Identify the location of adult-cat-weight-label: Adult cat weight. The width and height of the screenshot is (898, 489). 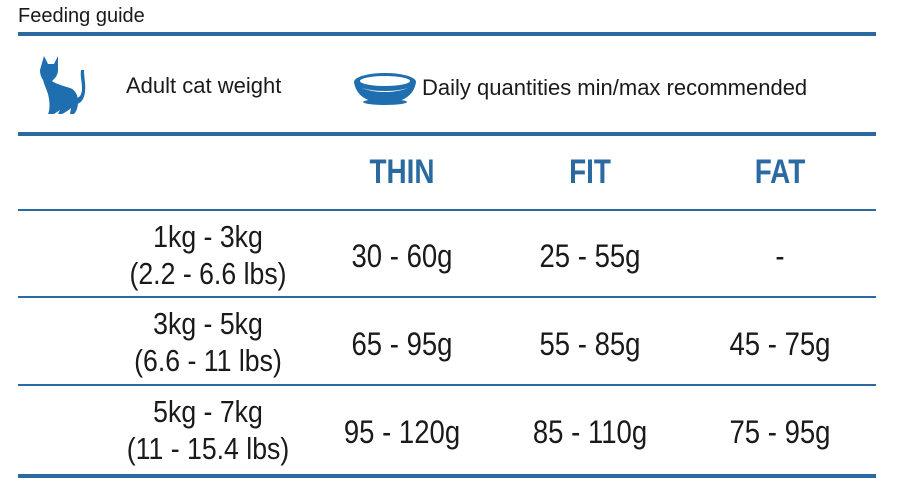
(204, 85).